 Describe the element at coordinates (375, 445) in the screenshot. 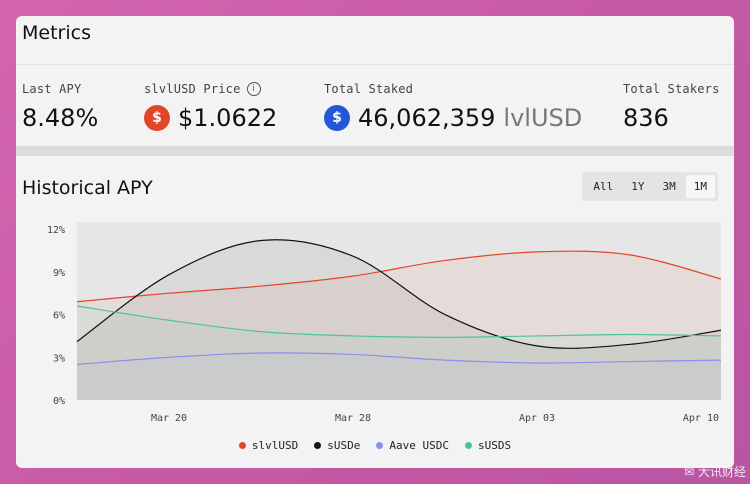

I see `chart-legend: slvlUSD sUSDe Aave USDC sUSDS` at that location.